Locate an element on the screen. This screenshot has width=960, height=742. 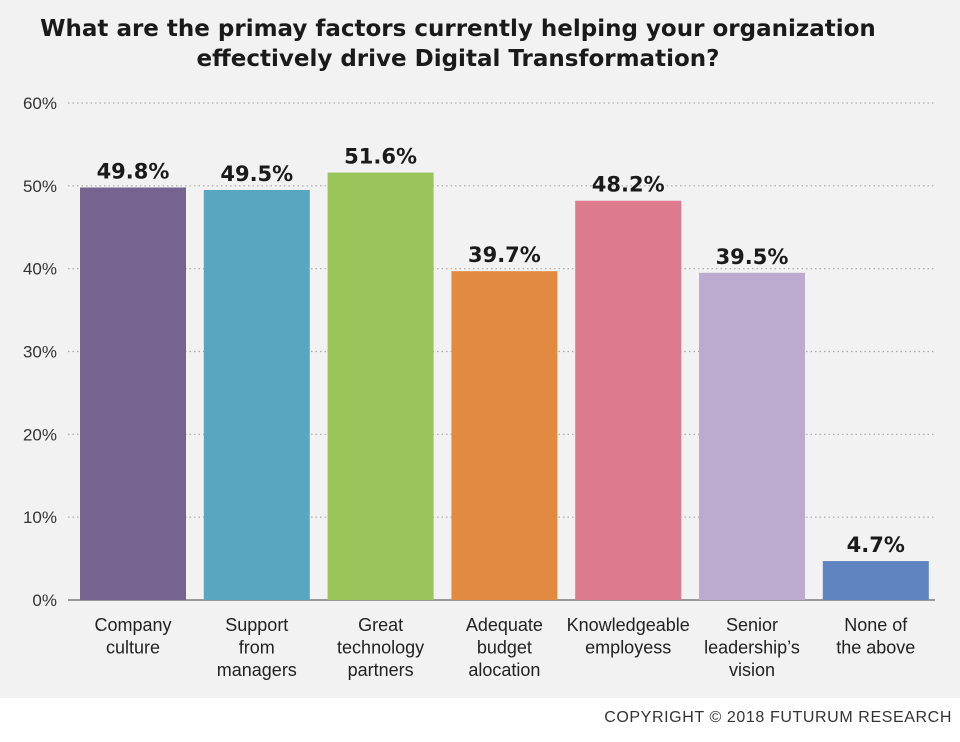
y-tick-label: 30% is located at coordinates (40, 352).